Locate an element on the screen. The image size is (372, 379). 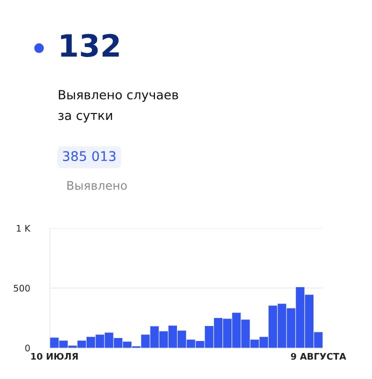
y-tick-label: 1 K is located at coordinates (23, 228).